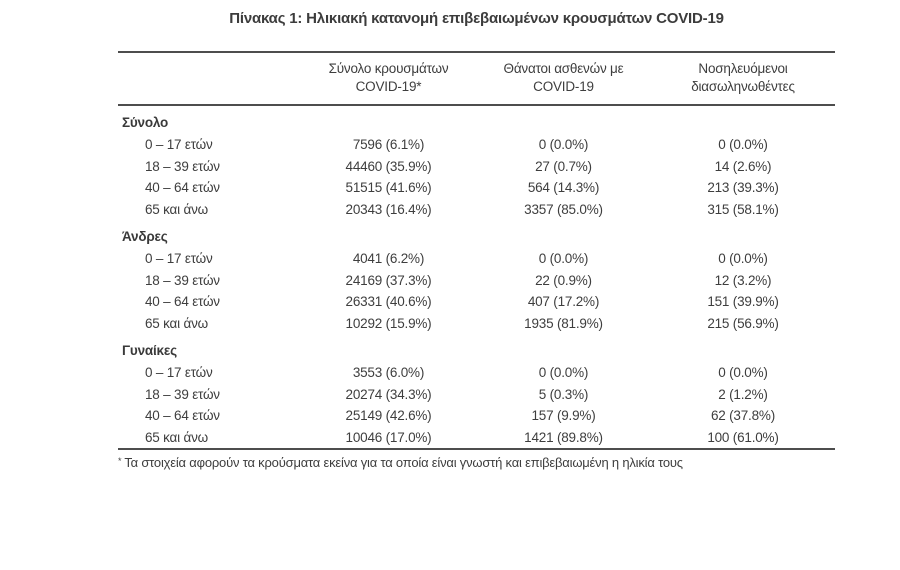  I want to click on cell-cases: 4041 (6.2%), so click(388, 258).